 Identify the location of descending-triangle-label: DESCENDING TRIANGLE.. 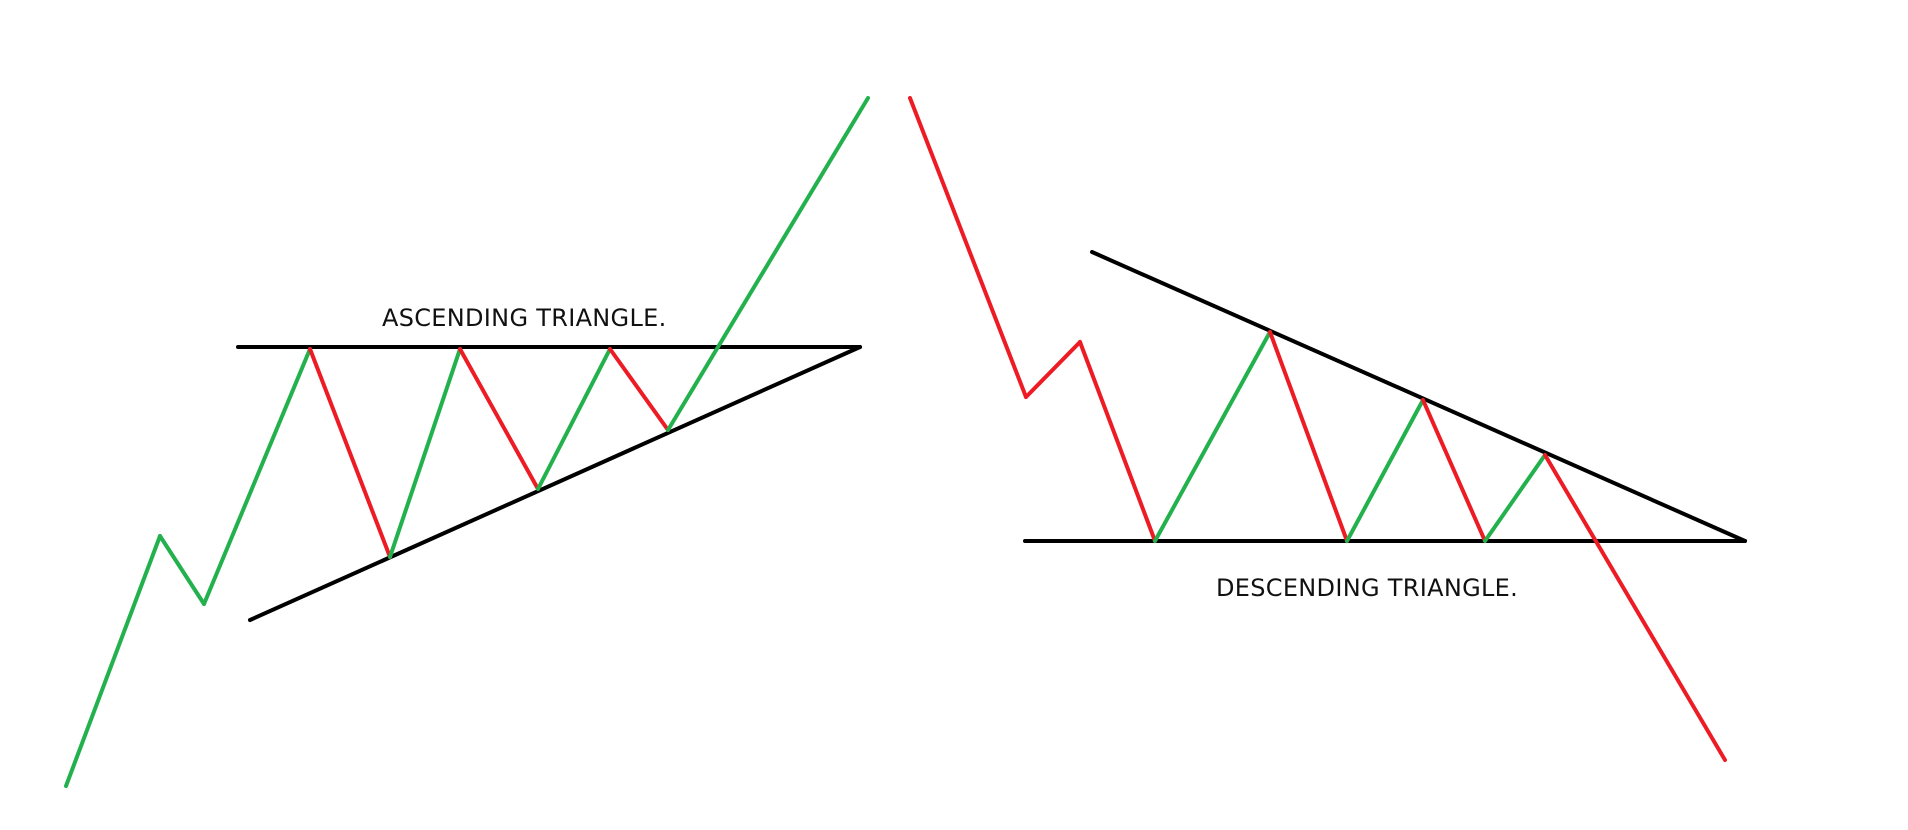
(1367, 588).